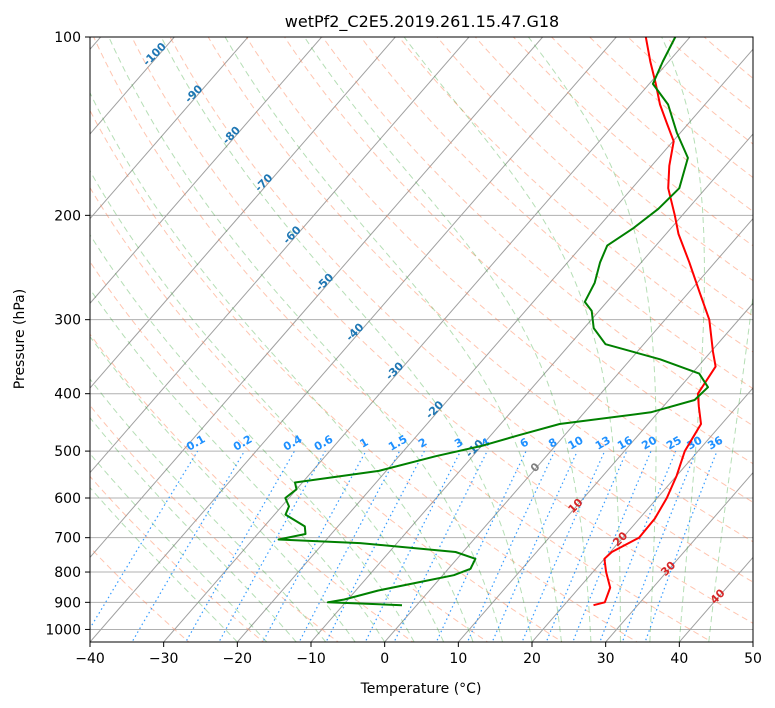 The width and height of the screenshot is (775, 708). What do you see at coordinates (458, 659) in the screenshot?
I see `x-tick-label: 10` at bounding box center [458, 659].